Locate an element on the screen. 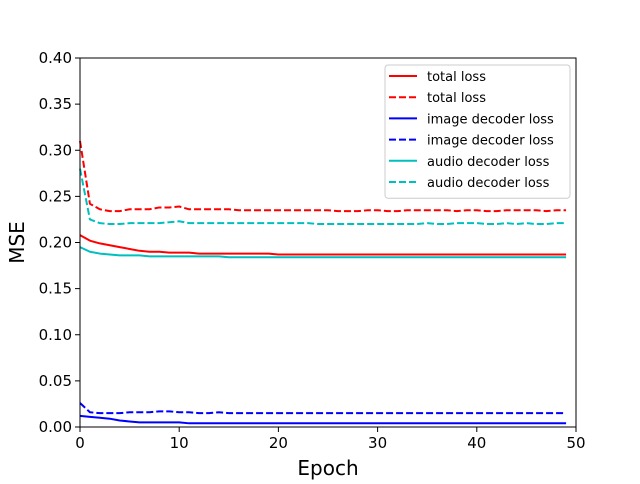  legend-box is located at coordinates (477, 131).